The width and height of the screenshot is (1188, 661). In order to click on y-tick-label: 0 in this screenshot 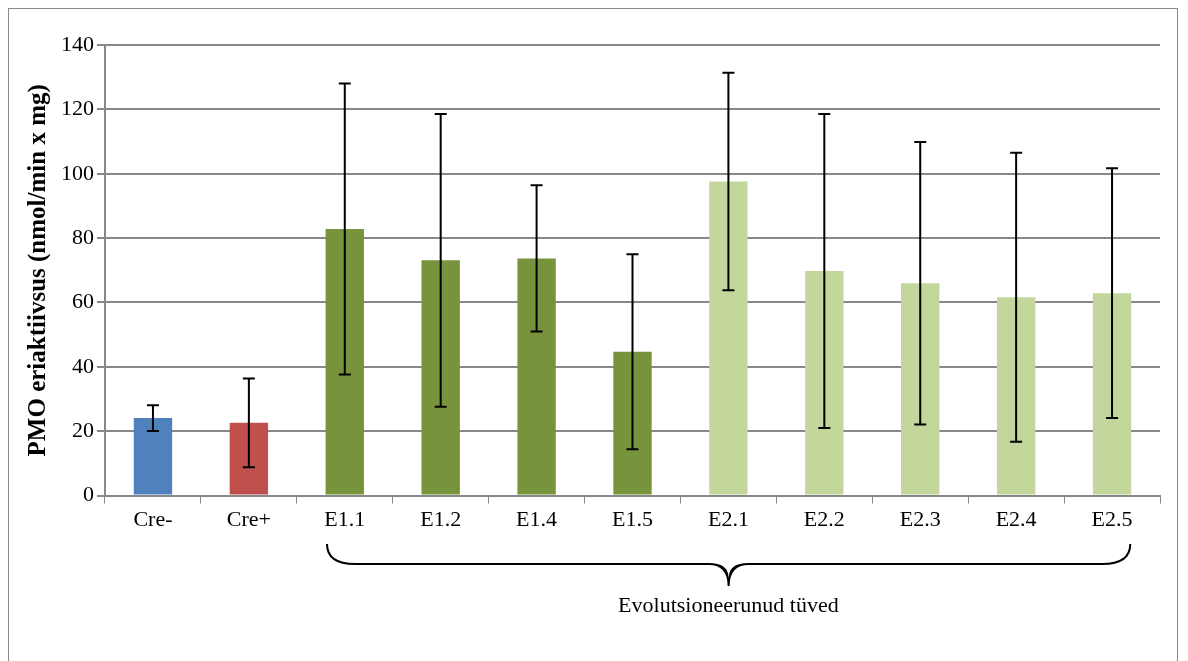, I will do `click(88, 494)`.